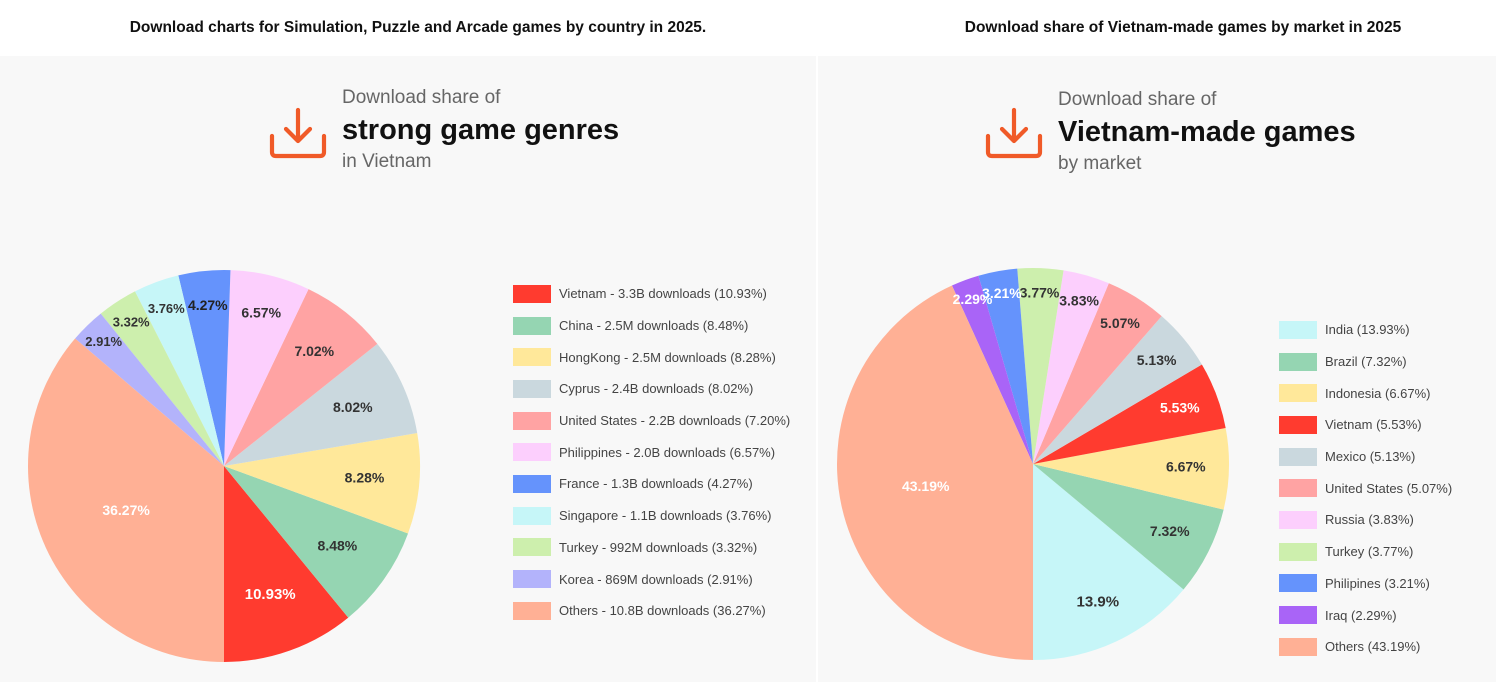 The image size is (1496, 682). I want to click on legend-label: Cyprus - 2.4B downloads (8.02%), so click(656, 389).